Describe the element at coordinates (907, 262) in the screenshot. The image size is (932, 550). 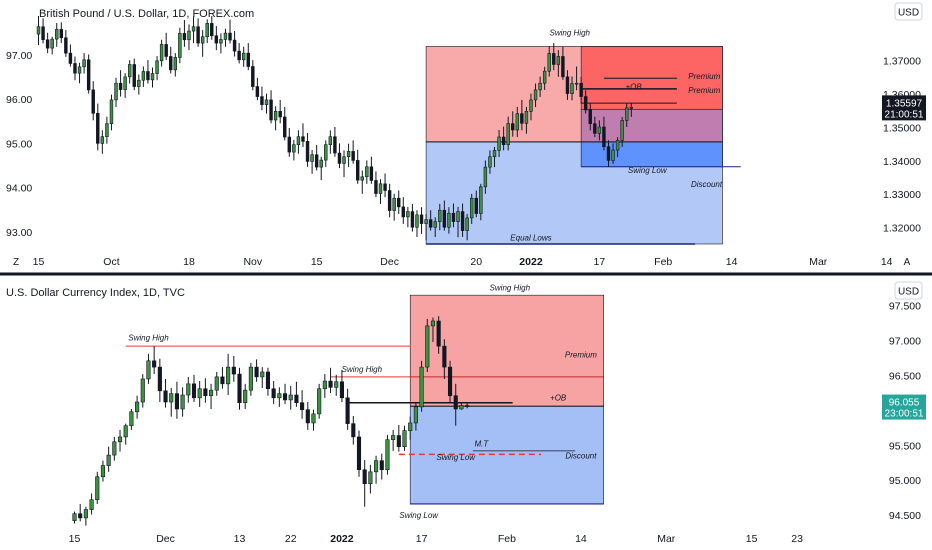
I see `gbpusd-autoscale-toggle: A` at that location.